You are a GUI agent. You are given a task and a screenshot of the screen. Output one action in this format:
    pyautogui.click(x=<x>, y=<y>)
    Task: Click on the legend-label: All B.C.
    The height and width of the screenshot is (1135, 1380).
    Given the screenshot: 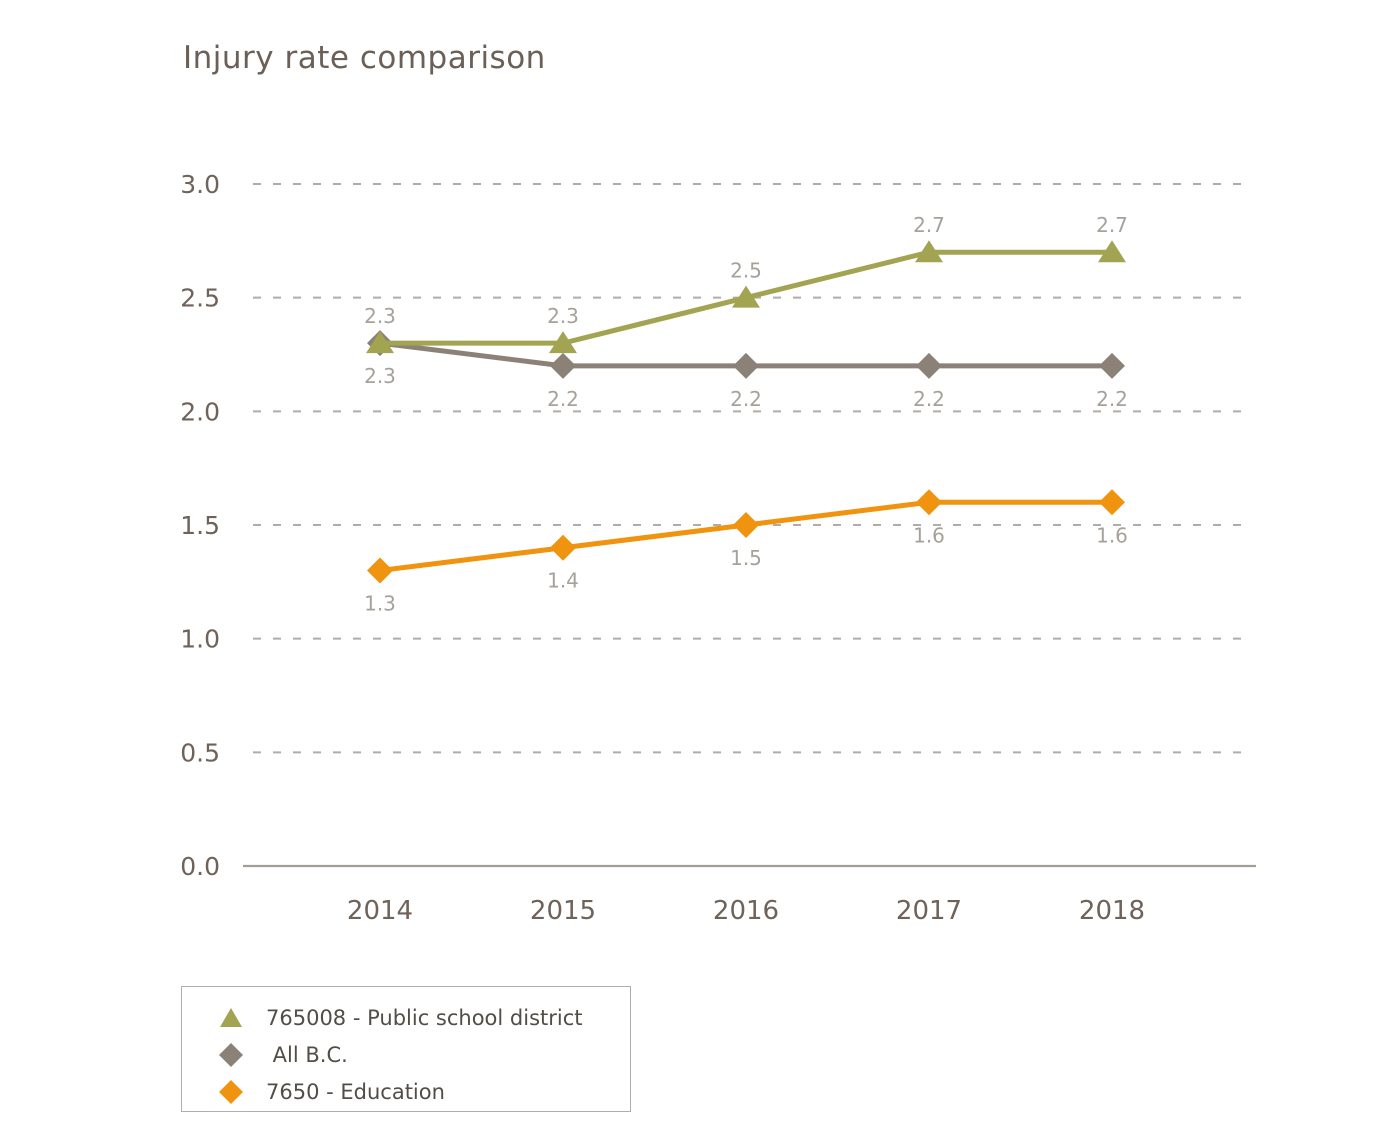 What is the action you would take?
    pyautogui.click(x=307, y=1054)
    